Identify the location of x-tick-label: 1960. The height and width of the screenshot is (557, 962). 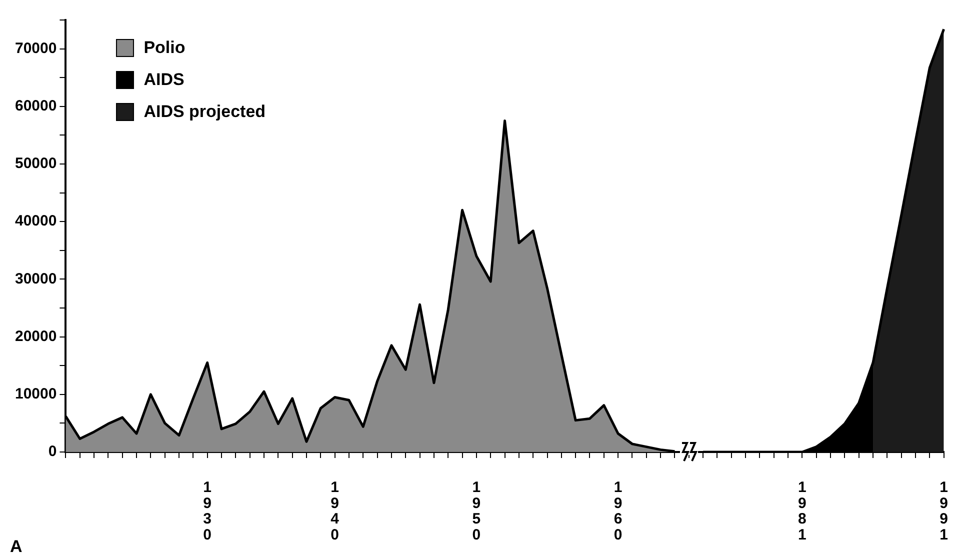
(618, 511).